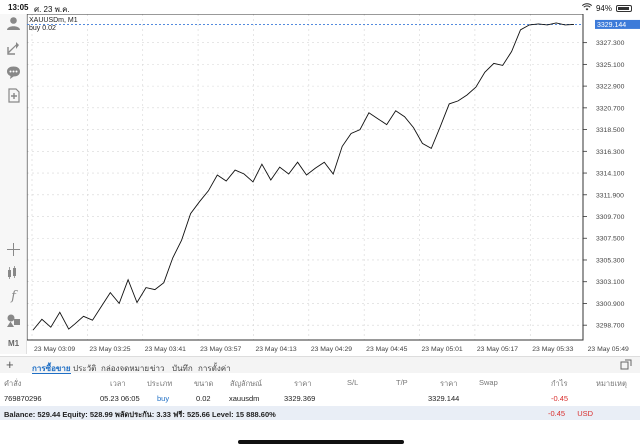 The height and width of the screenshot is (447, 640). I want to click on trade-arrows-icon, so click(13, 48).